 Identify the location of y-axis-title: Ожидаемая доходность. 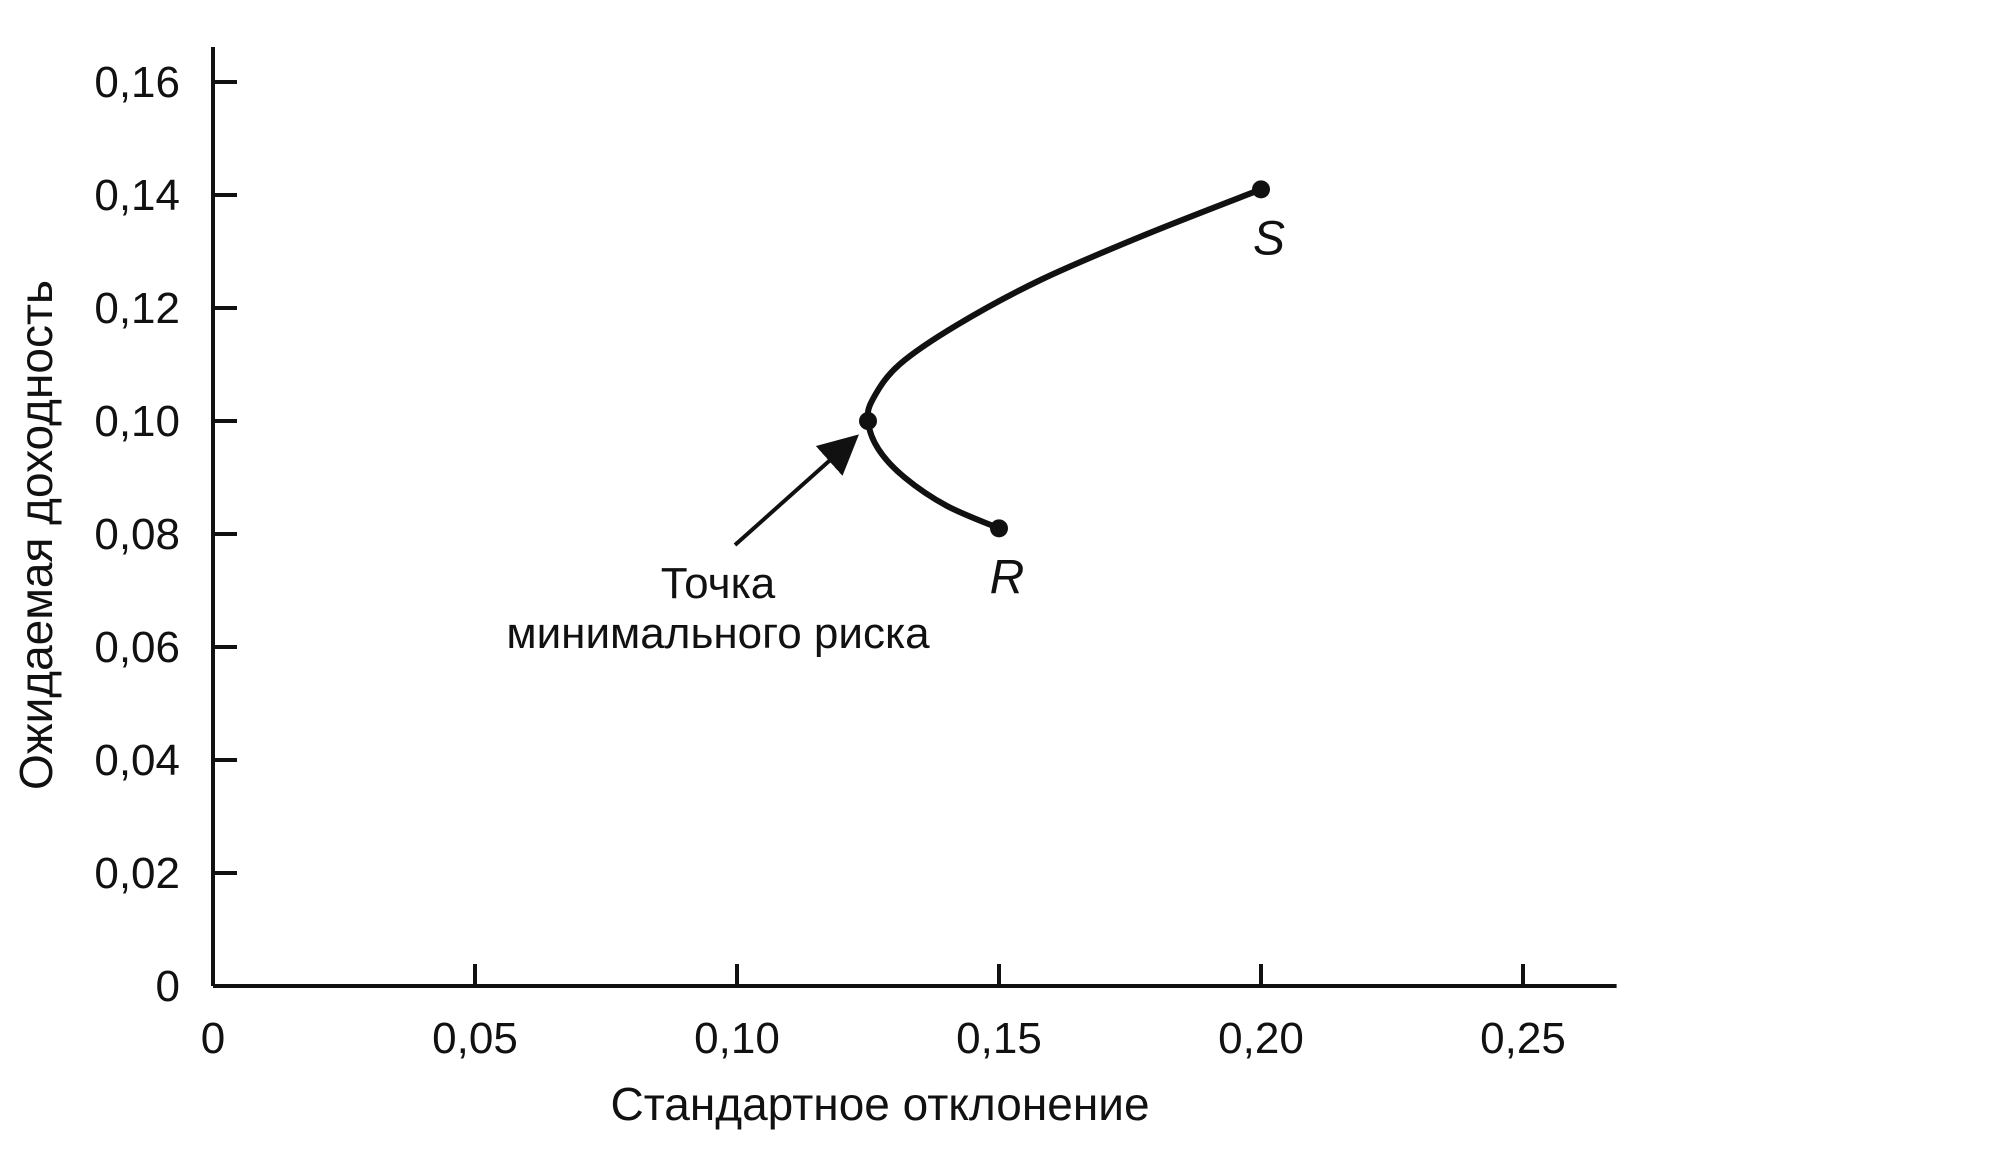
(36, 535).